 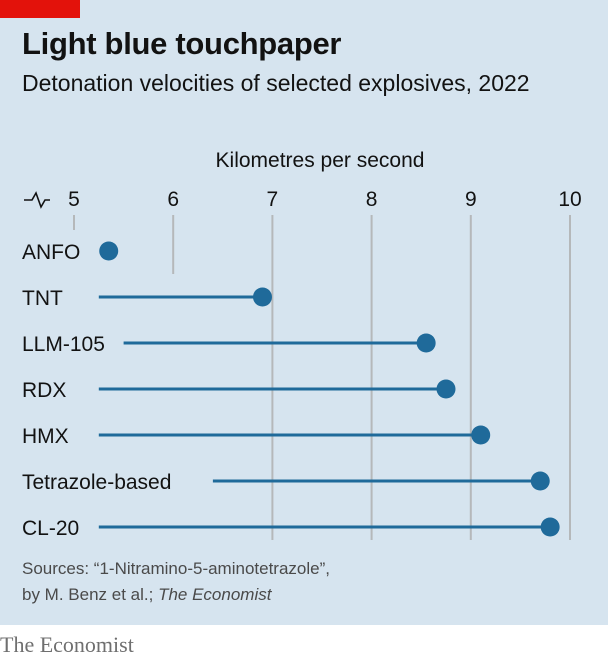 I want to click on category-label: LLM-105, so click(x=63, y=344).